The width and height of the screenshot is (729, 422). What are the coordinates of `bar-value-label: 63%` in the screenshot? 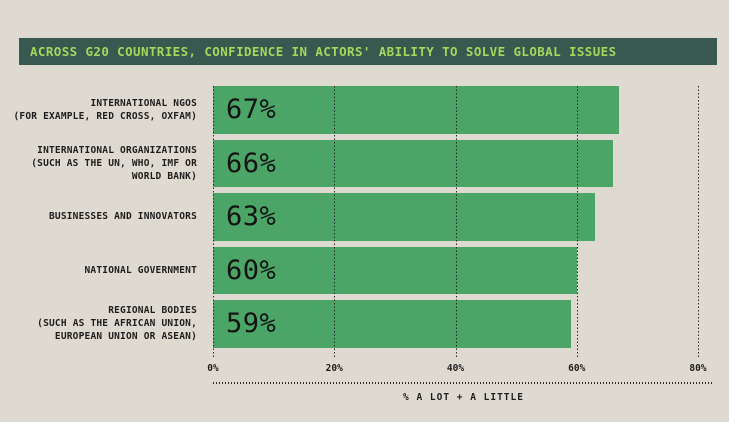 It's located at (251, 217).